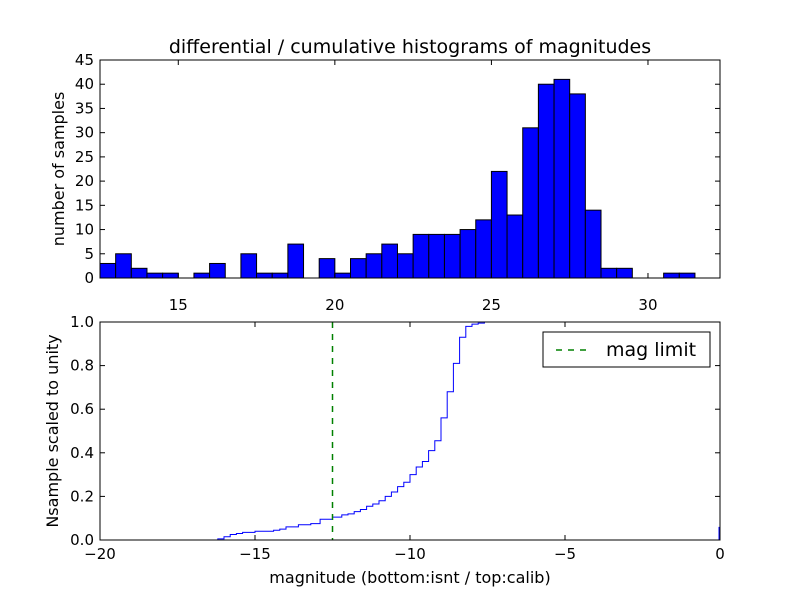  Describe the element at coordinates (651, 350) in the screenshot. I see `legend-label: mag limit` at that location.